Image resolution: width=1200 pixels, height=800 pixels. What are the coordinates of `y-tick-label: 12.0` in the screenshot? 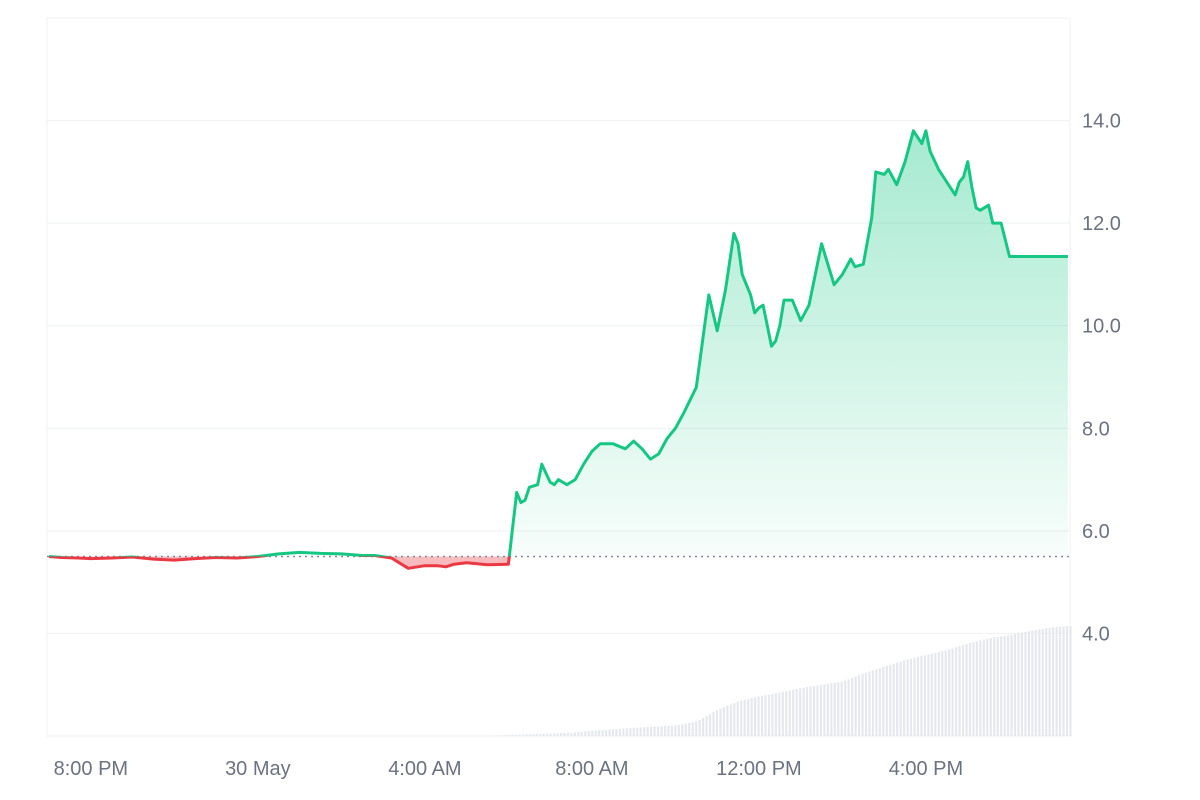 It's located at (1101, 224).